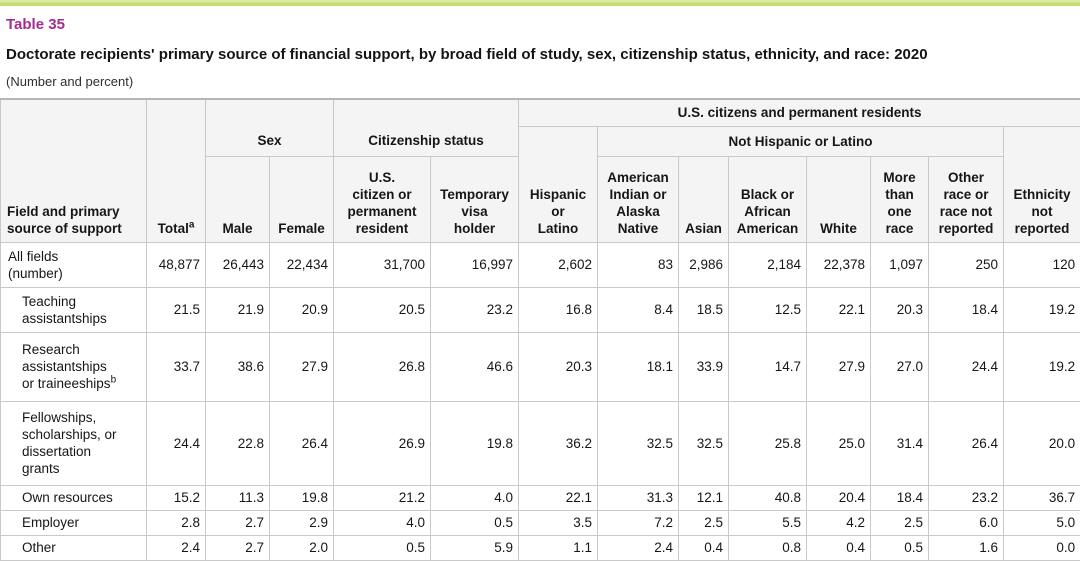 Image resolution: width=1080 pixels, height=561 pixels. What do you see at coordinates (540, 3) in the screenshot?
I see `accent-bar` at bounding box center [540, 3].